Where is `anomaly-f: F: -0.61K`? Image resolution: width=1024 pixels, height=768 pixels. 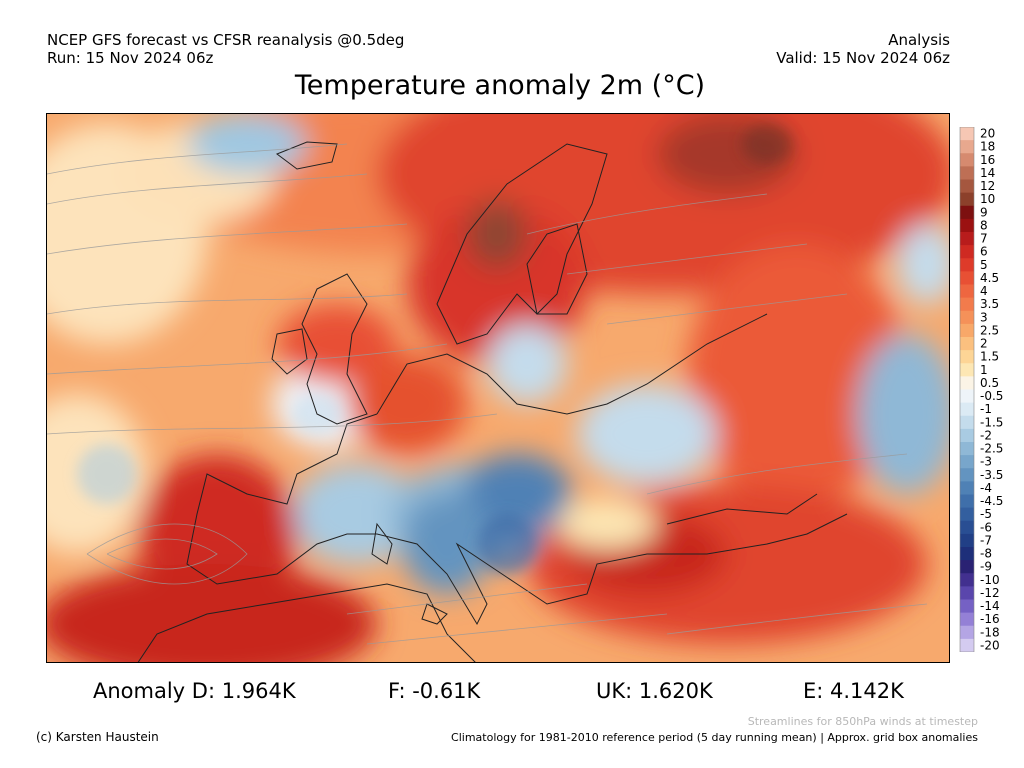
anomaly-f: F: -0.61K is located at coordinates (434, 691).